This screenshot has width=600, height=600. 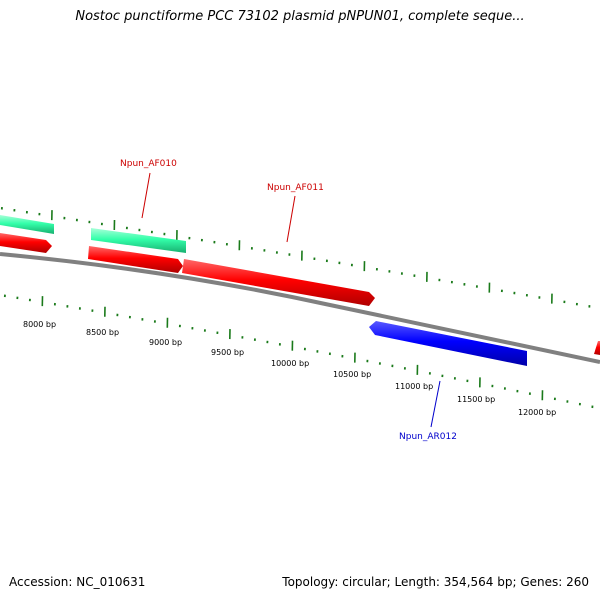 I want to click on scale-label: 8500 bp, so click(x=102, y=332).